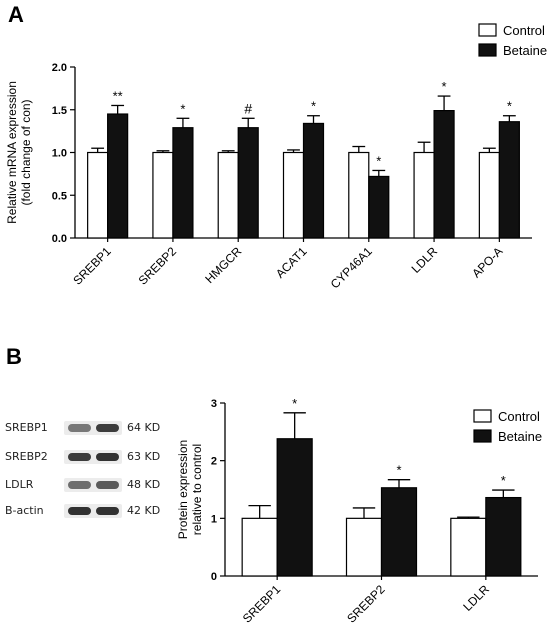 Image resolution: width=554 pixels, height=633 pixels. I want to click on blot-protein-label: B-actin, so click(24, 510).